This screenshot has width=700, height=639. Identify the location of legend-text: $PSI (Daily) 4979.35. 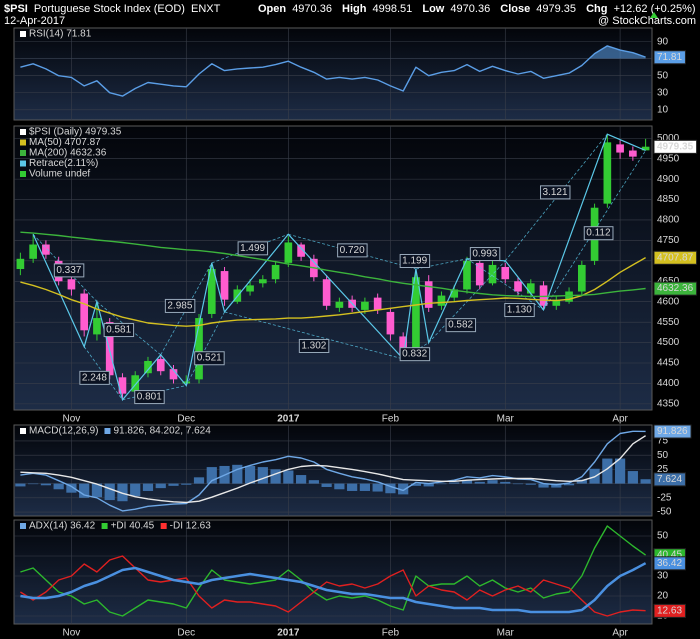
(75, 132).